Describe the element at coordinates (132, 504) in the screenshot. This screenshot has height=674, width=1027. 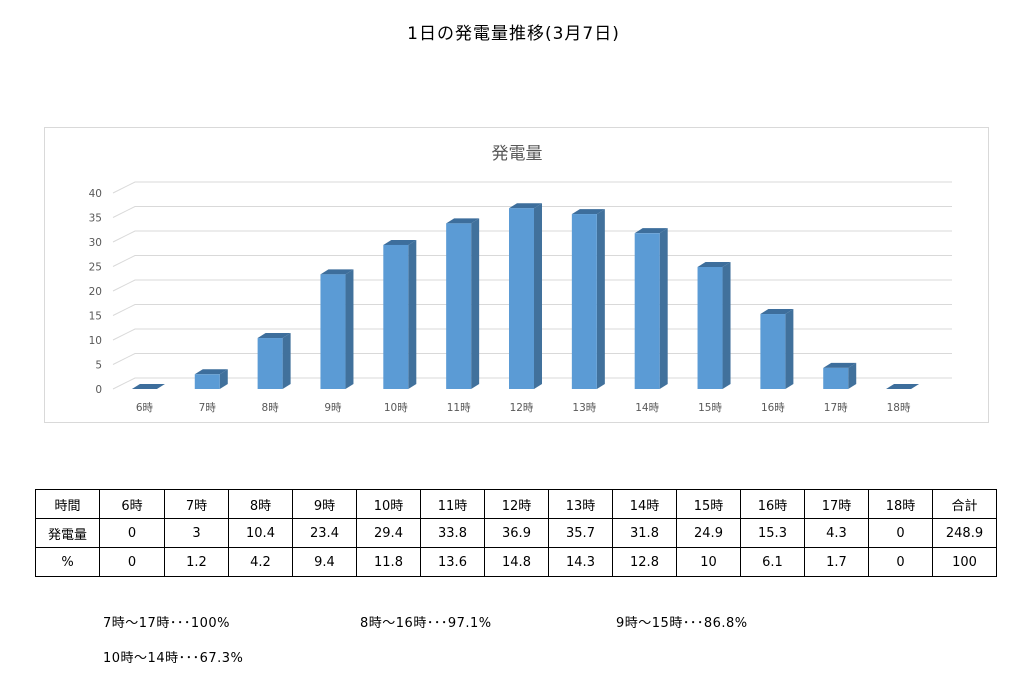
I see `table-cell: 6時` at that location.